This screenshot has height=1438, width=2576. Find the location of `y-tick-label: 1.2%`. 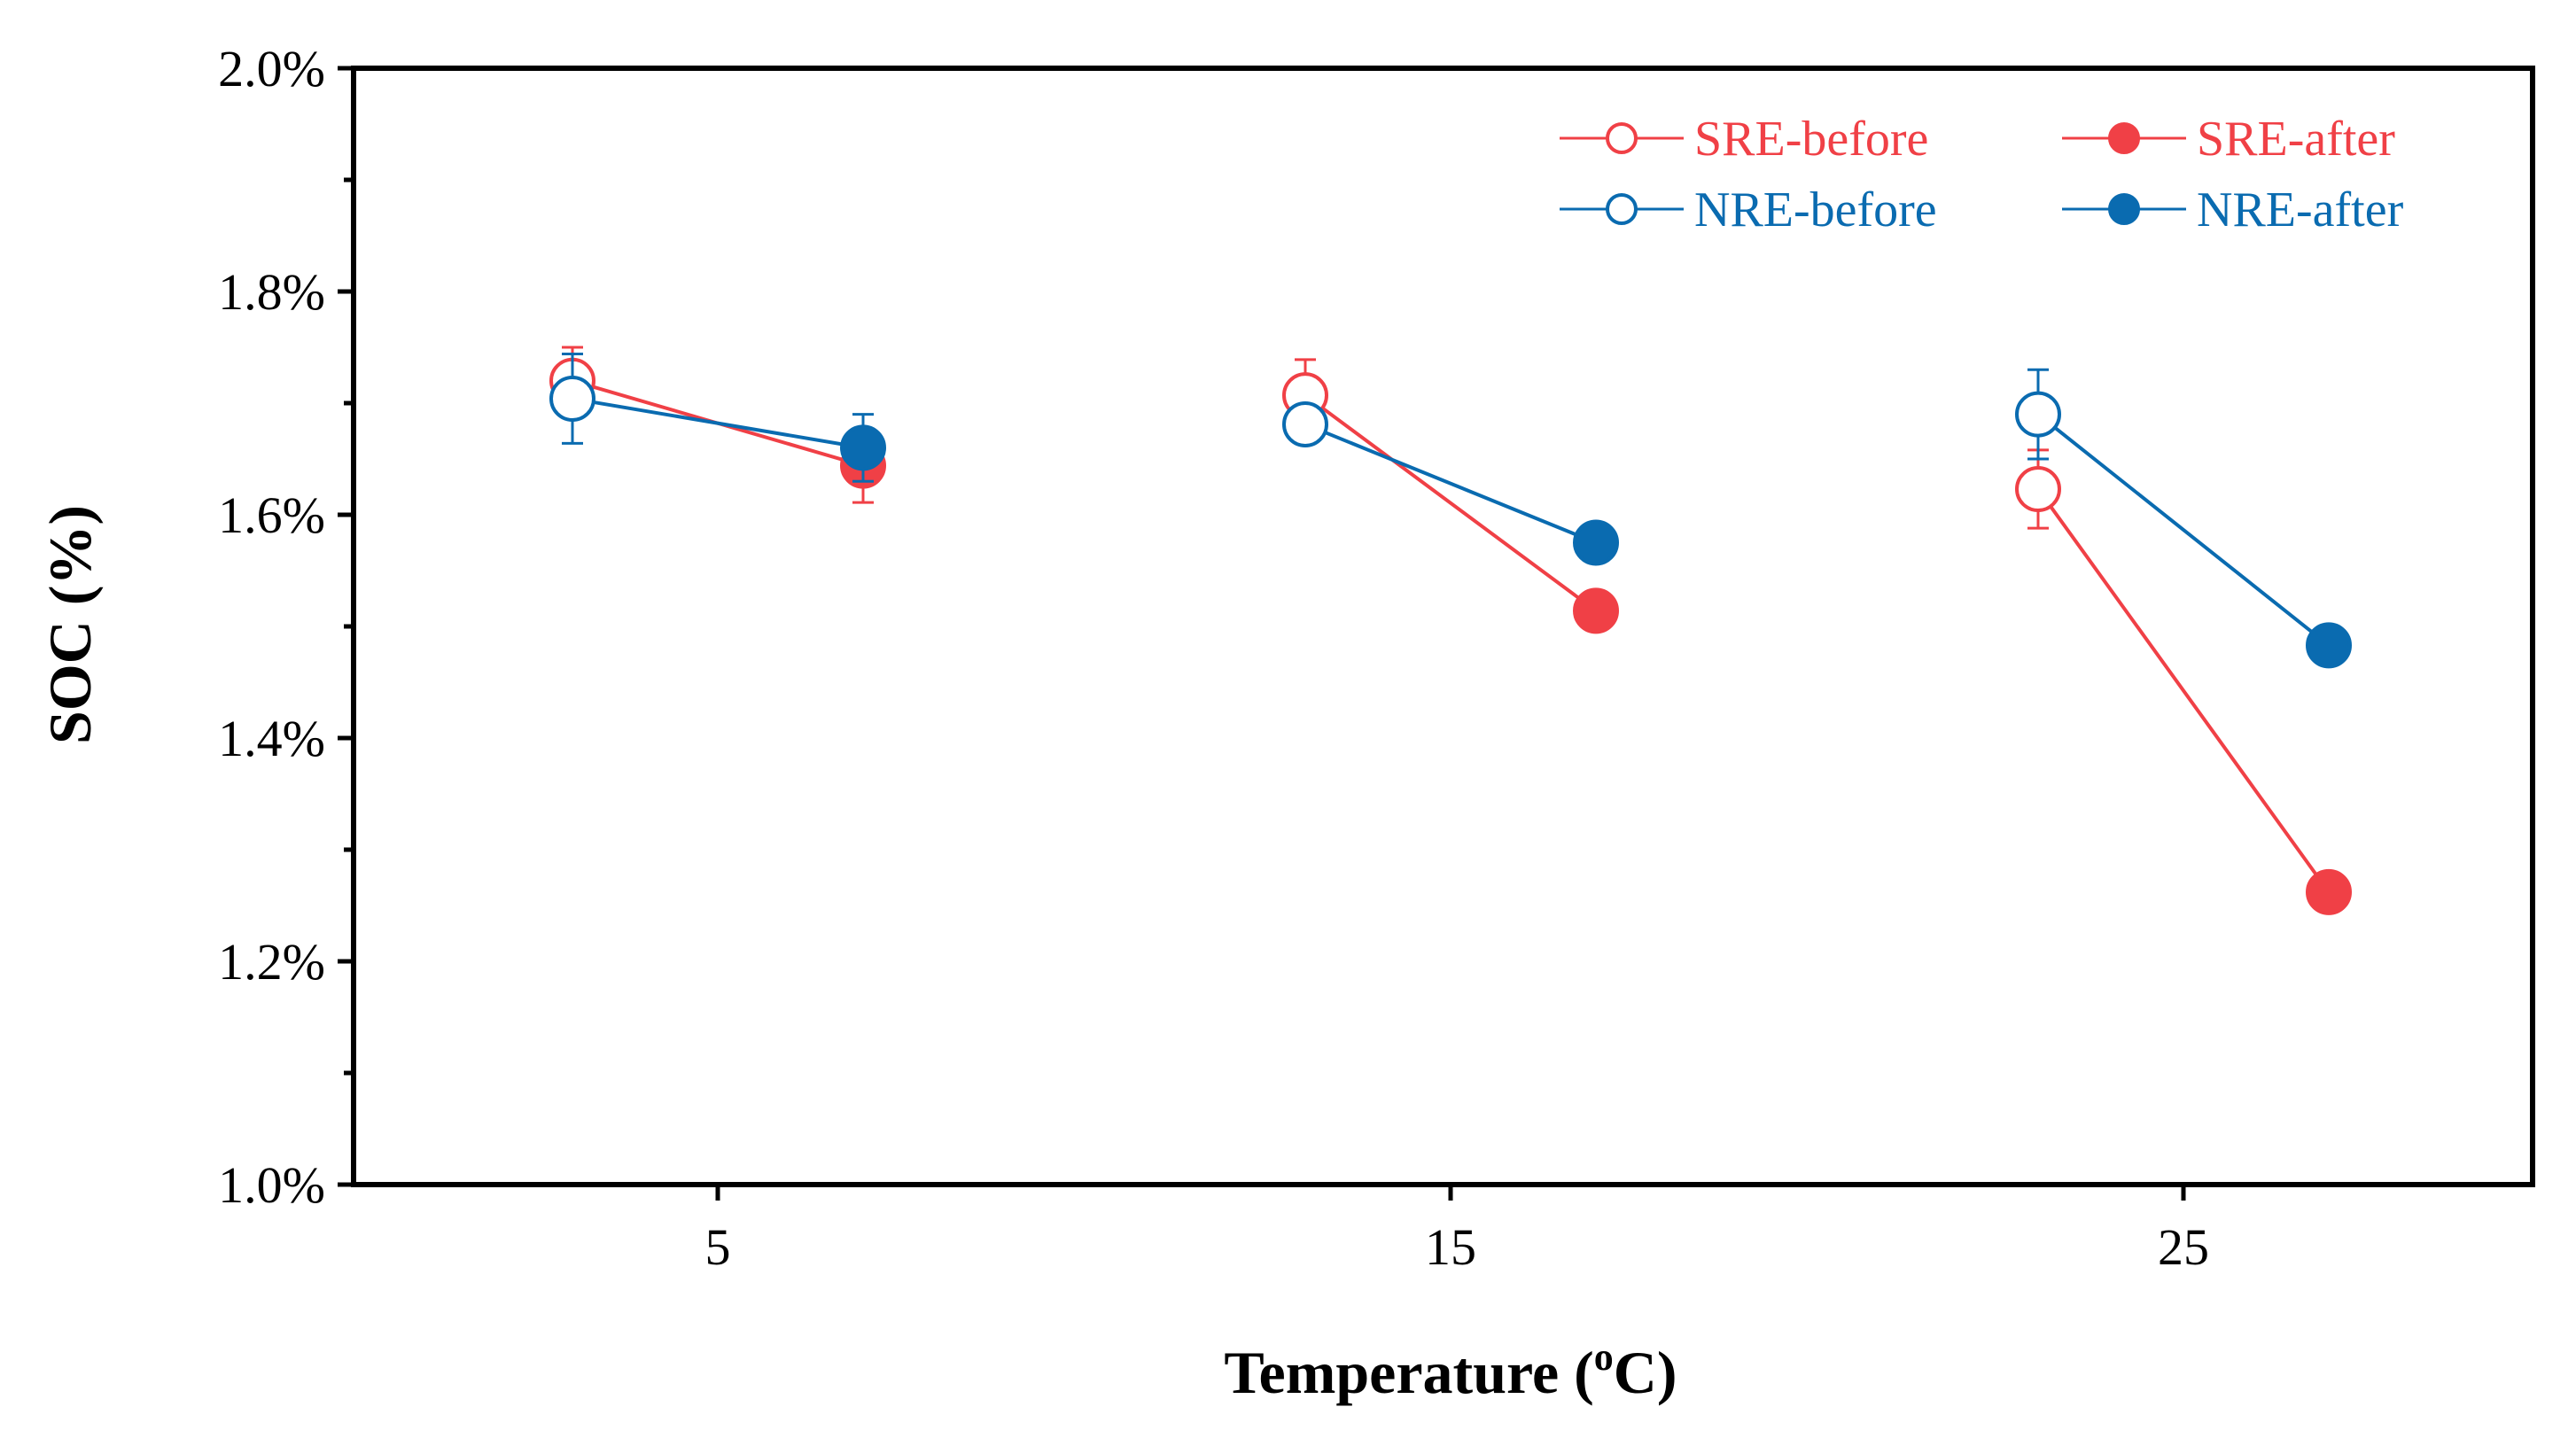

y-tick-label: 1.2% is located at coordinates (272, 962).